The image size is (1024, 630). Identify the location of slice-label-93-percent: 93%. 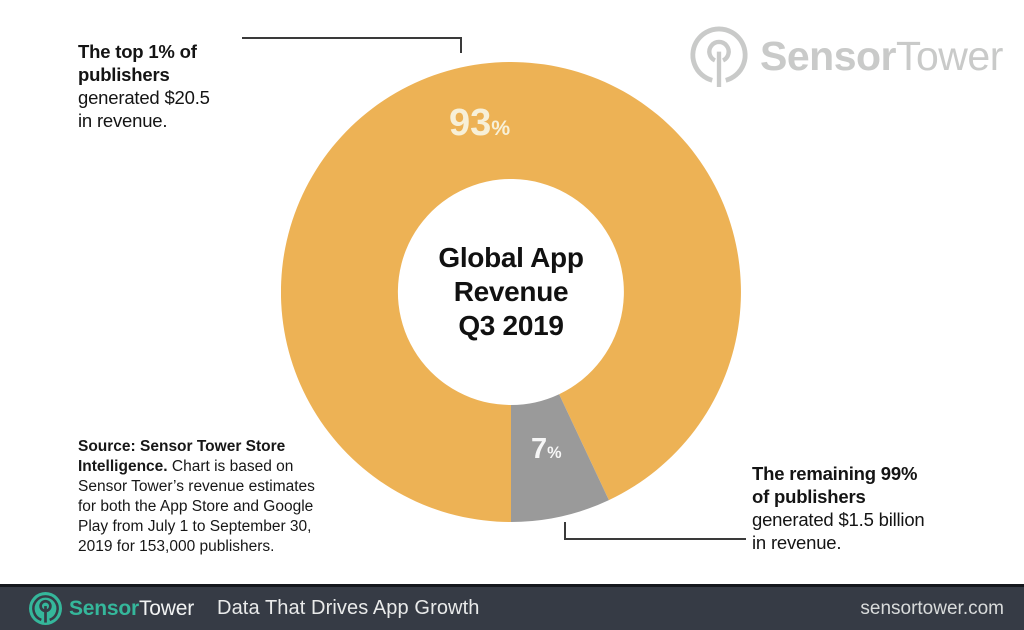
(479, 123).